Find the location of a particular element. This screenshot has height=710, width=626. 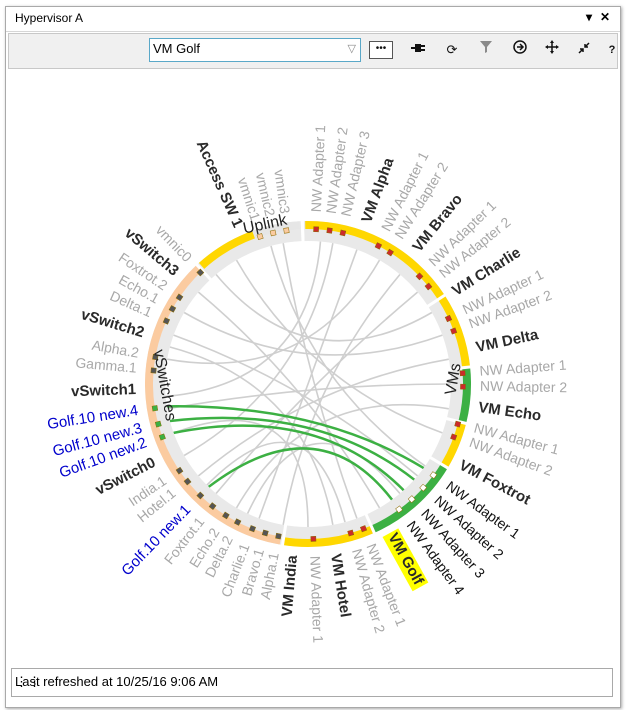

node-label: VM India is located at coordinates (290, 586).